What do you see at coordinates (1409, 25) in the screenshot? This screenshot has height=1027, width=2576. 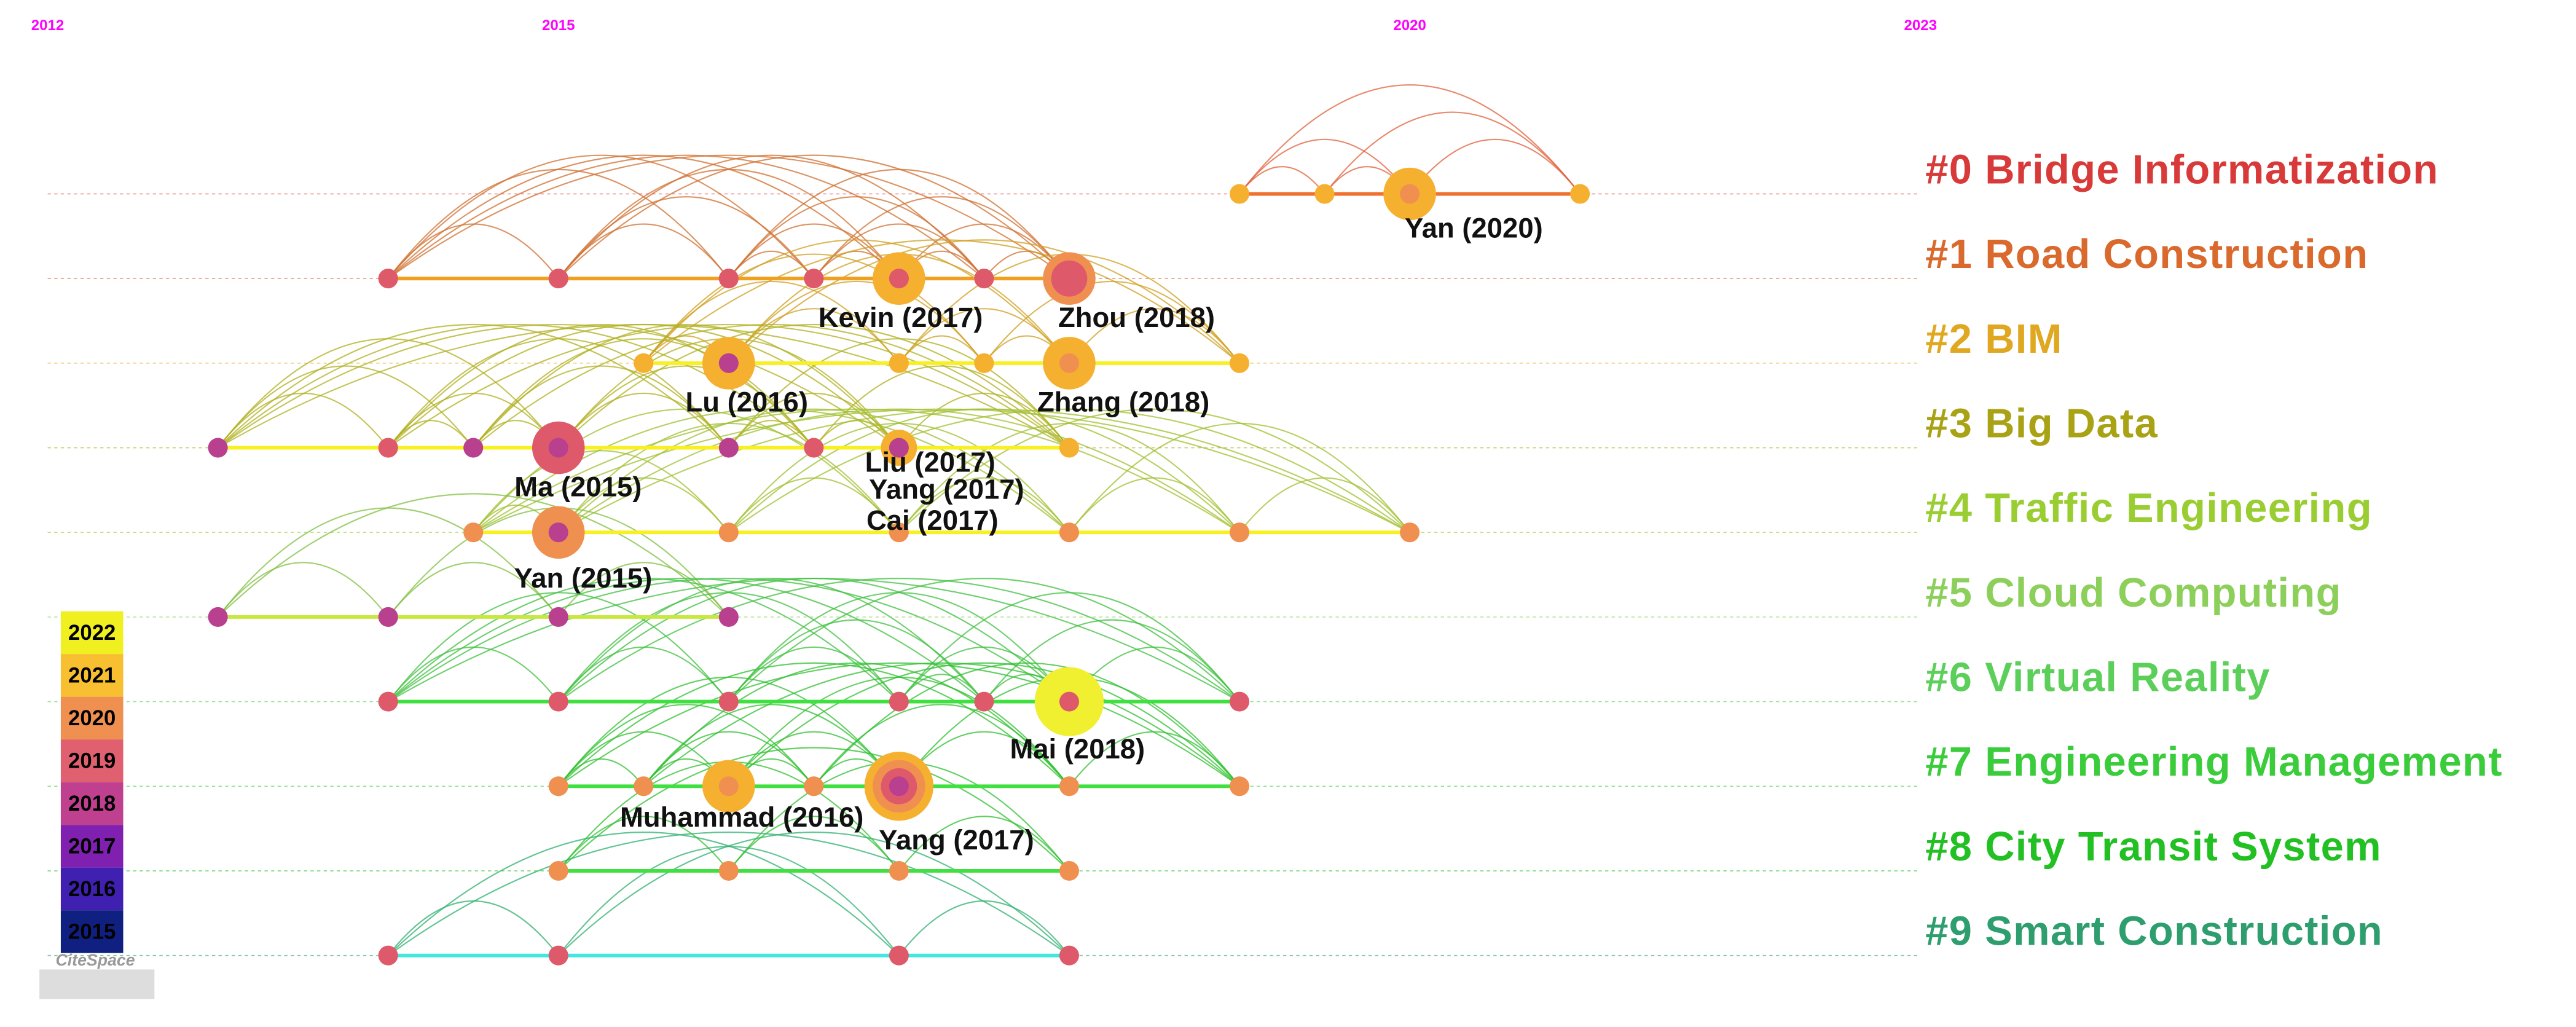 I see `x-tick-label: 2020` at bounding box center [1409, 25].